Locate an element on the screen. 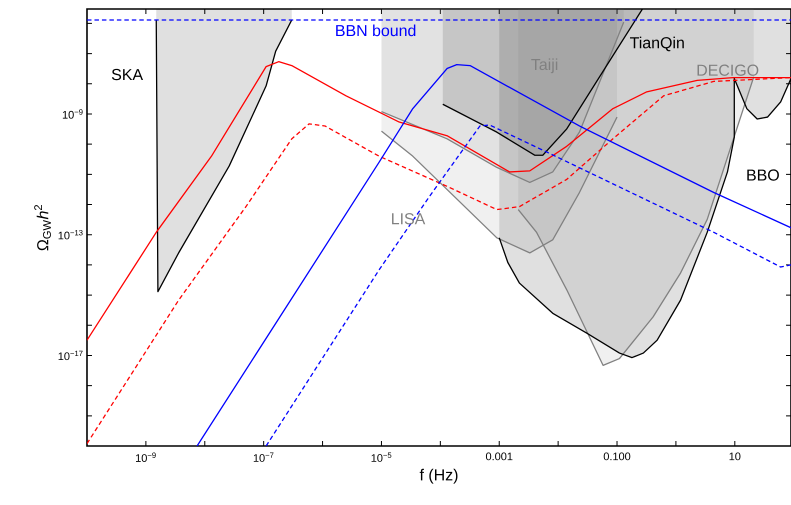 The image size is (791, 505). x-tick-label: 10$^{−5}$ is located at coordinates (382, 457).